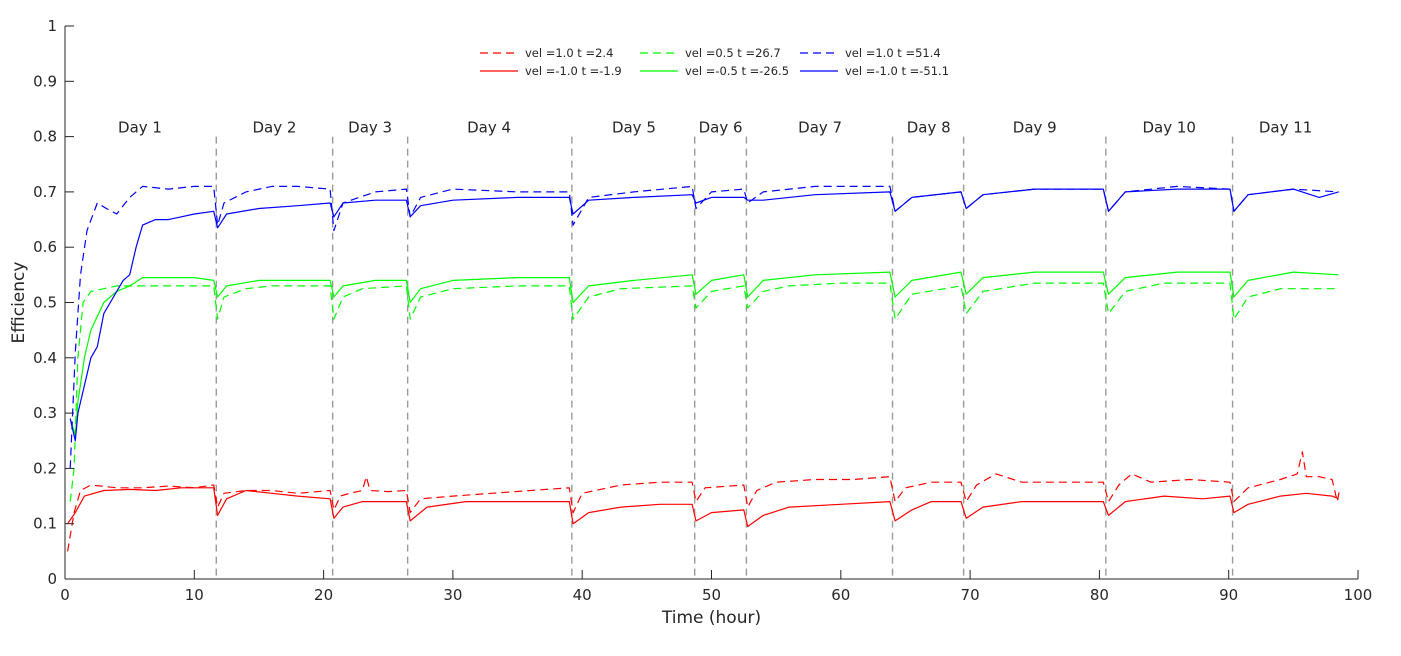 Image resolution: width=1401 pixels, height=656 pixels. I want to click on y-tick-label: 0.1, so click(45, 524).